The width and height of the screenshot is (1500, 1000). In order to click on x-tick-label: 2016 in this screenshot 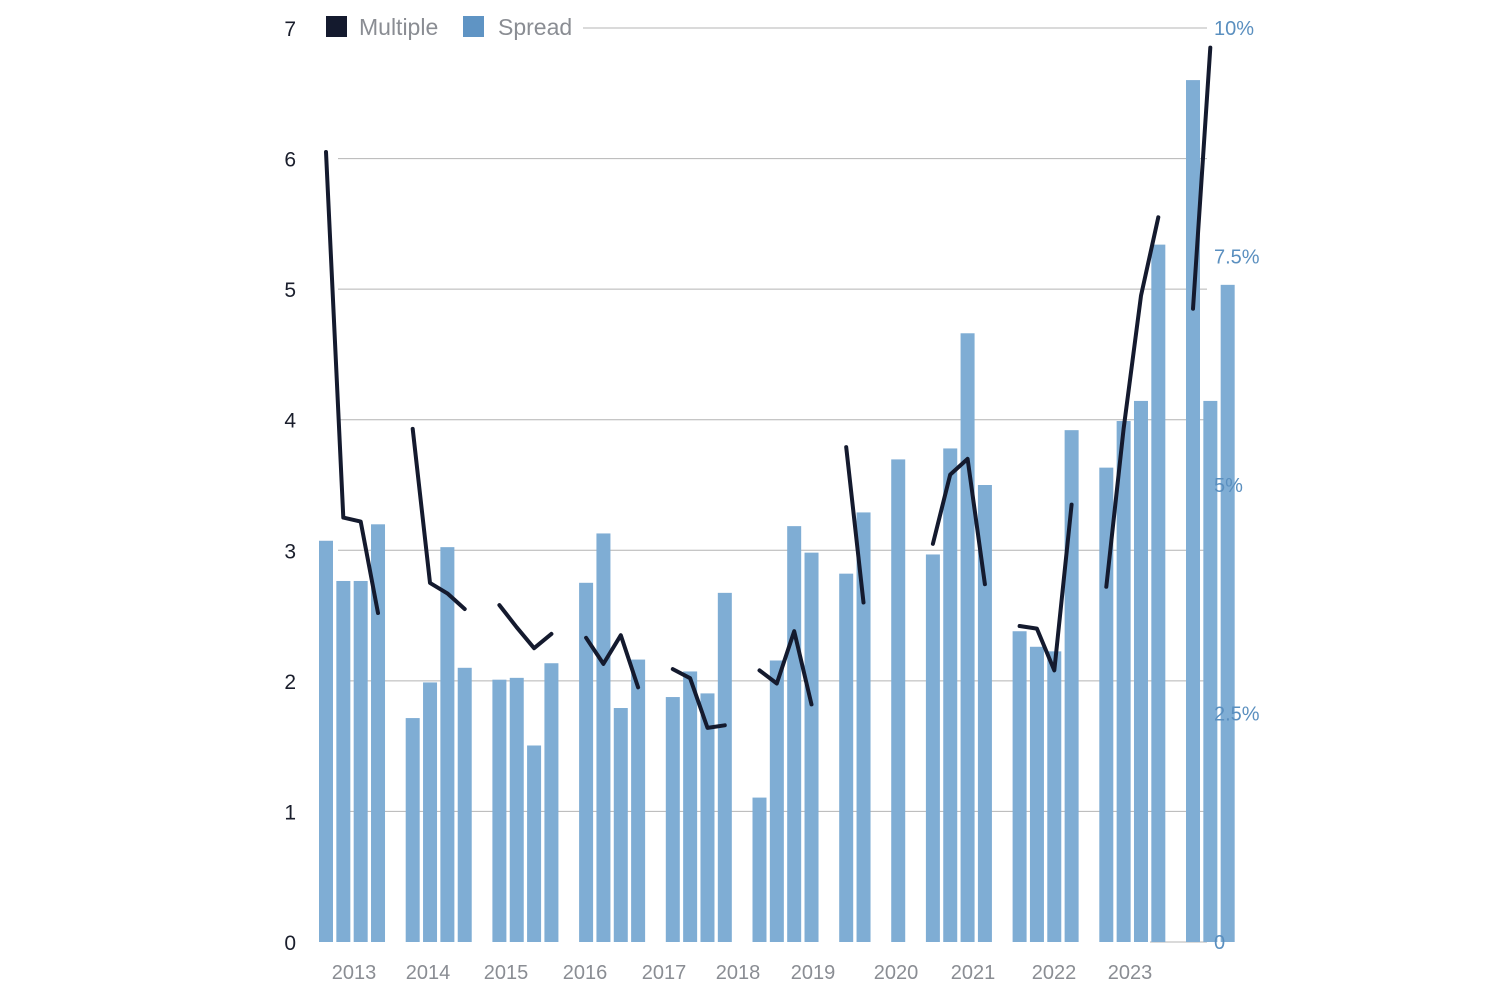, I will do `click(585, 973)`.